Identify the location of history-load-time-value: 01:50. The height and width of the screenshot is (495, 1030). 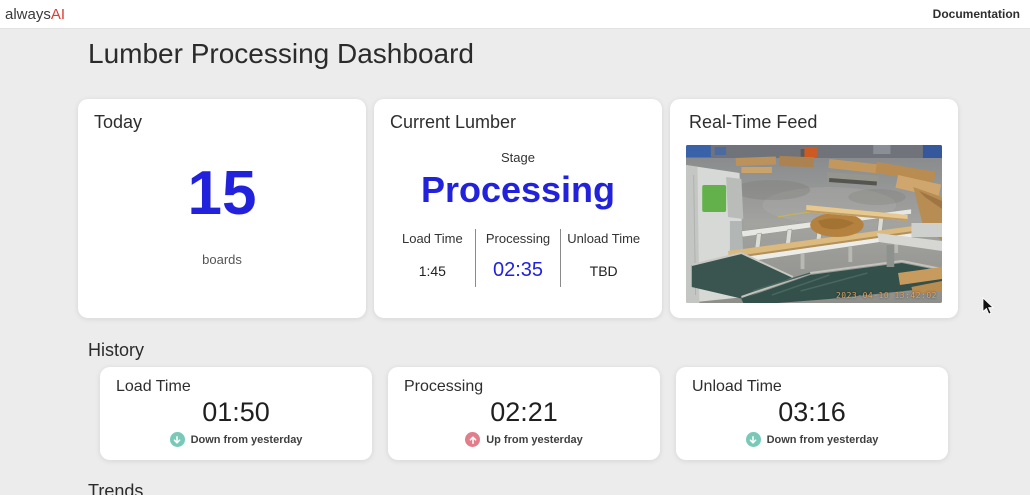
(236, 412).